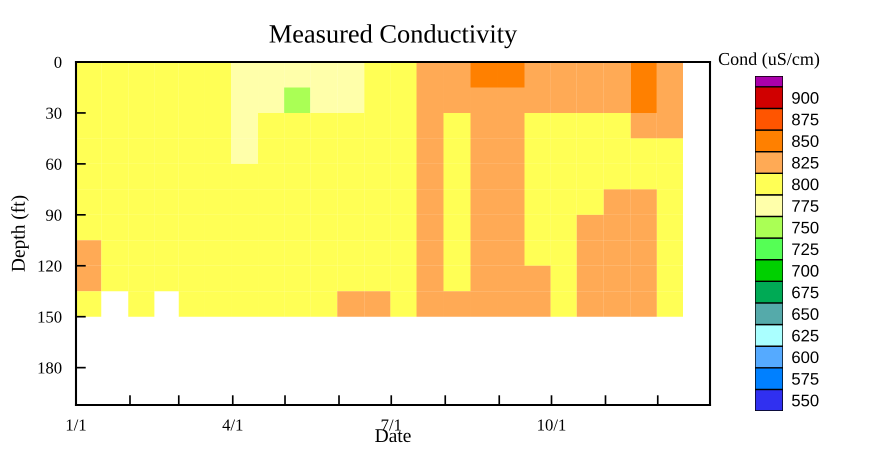 Image resolution: width=884 pixels, height=453 pixels. I want to click on y-tick-label: 0, so click(58, 62).